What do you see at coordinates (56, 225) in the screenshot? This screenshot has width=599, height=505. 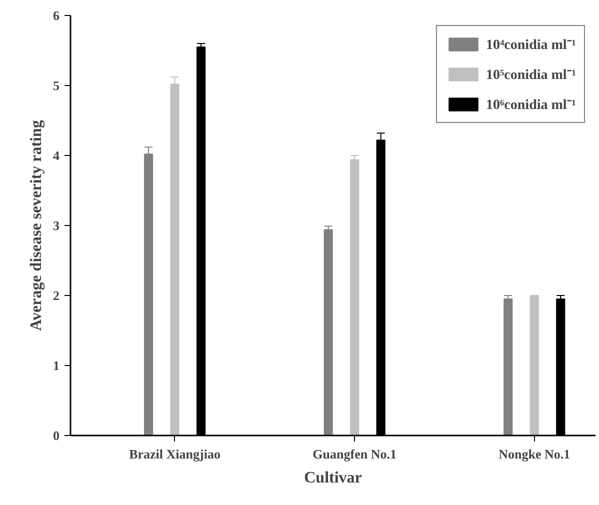 I see `y-tick-label: 3` at bounding box center [56, 225].